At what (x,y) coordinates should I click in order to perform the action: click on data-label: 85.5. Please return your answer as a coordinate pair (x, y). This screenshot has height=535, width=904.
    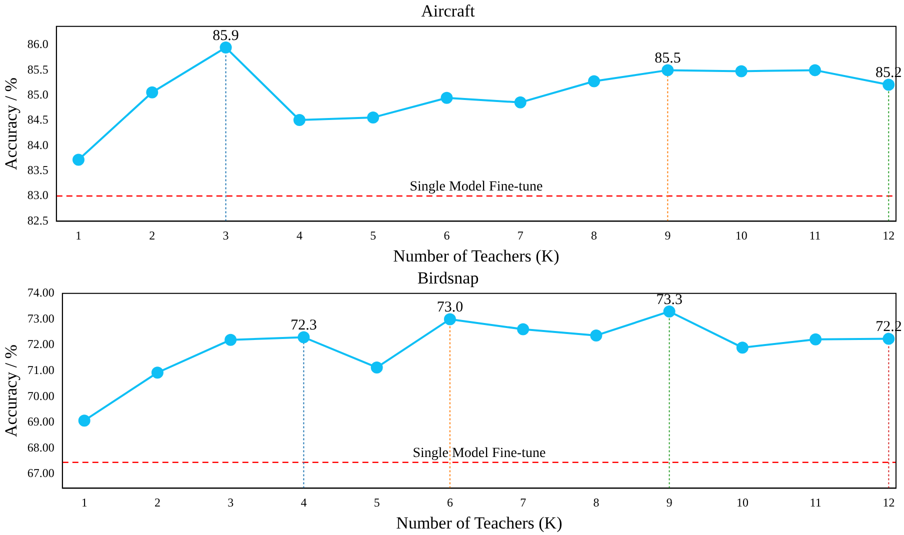
    Looking at the image, I should click on (667, 58).